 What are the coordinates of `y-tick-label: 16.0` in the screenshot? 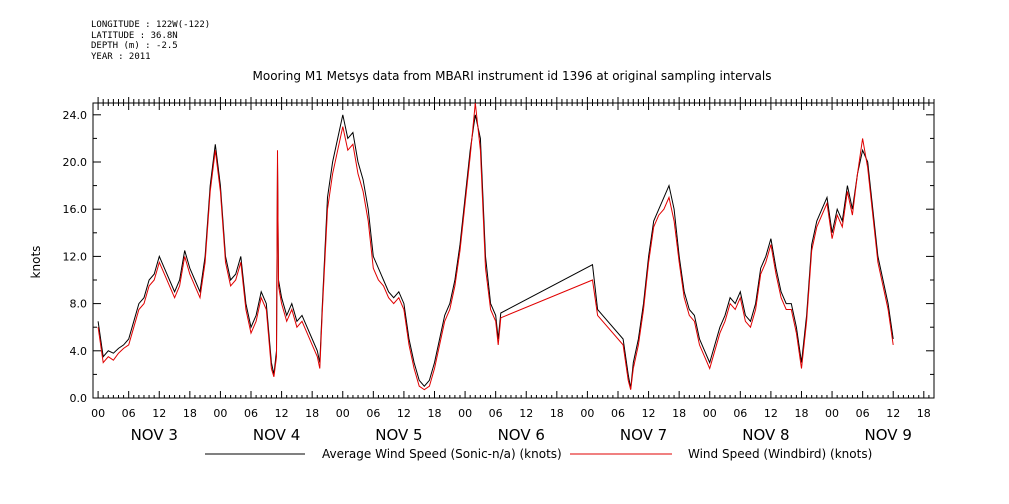 It's located at (75, 209).